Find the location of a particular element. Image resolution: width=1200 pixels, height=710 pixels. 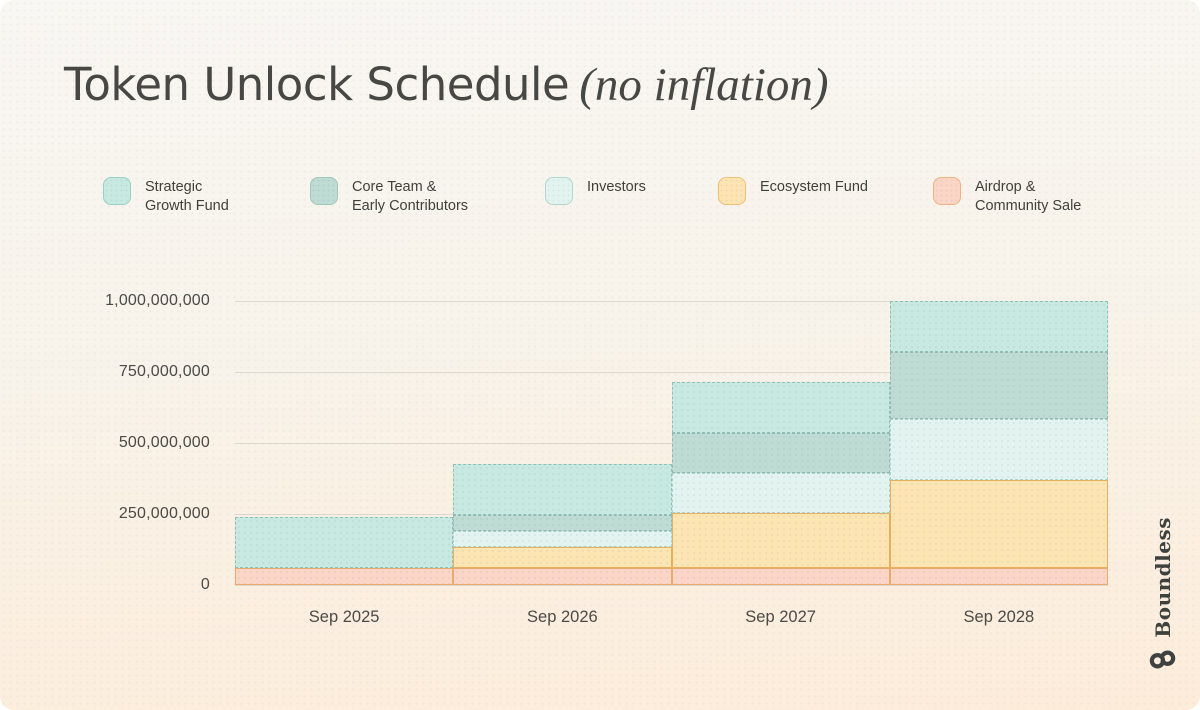

brand-mark: Boundless is located at coordinates (1162, 594).